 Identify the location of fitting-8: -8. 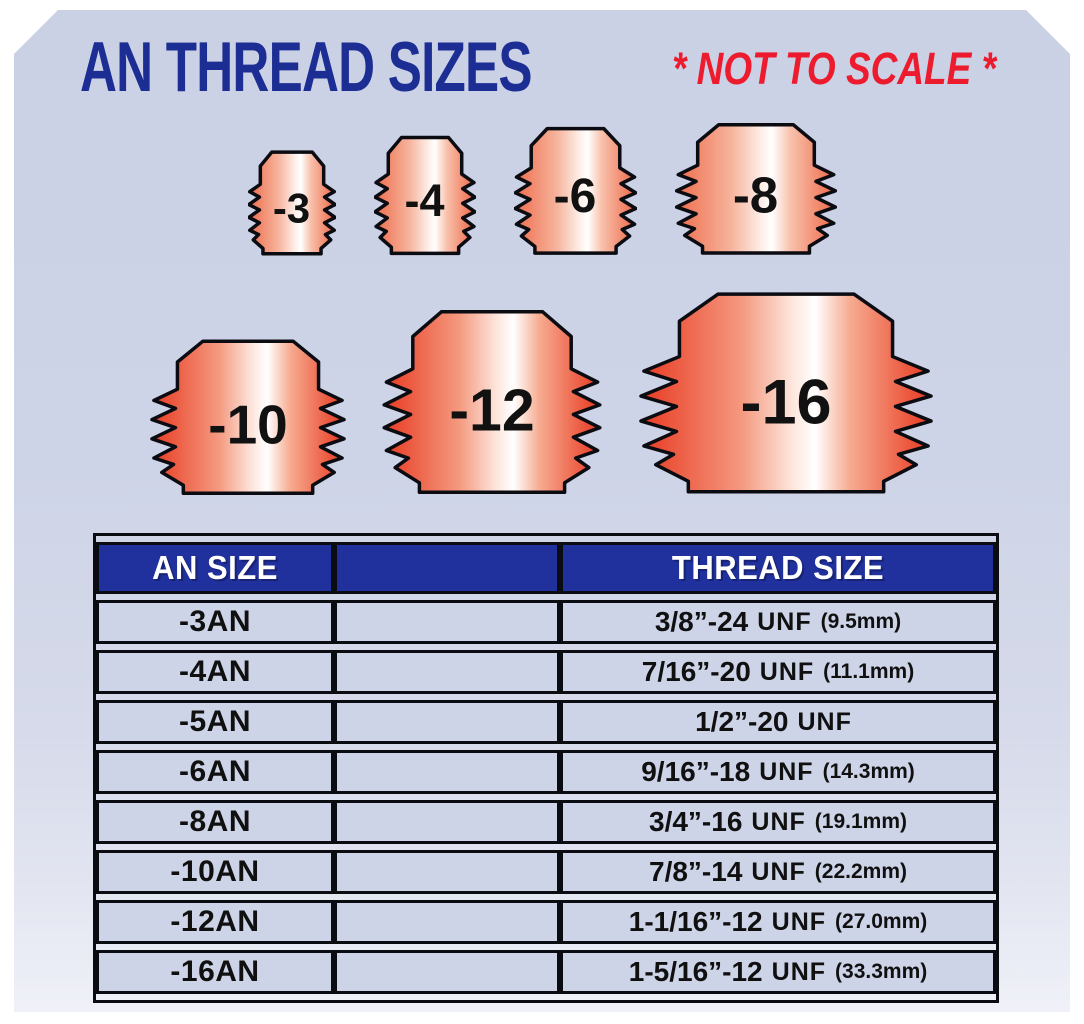
(756, 189).